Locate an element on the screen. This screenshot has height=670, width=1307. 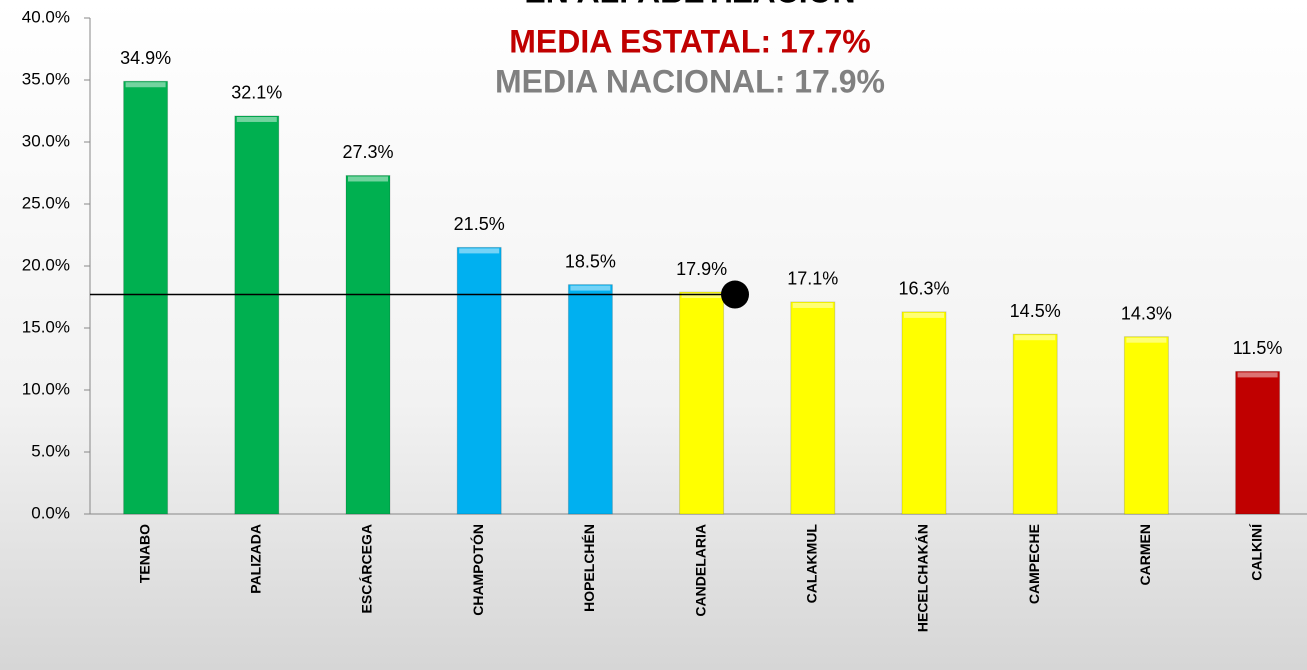
y-tick-label: 15.0% is located at coordinates (46, 326).